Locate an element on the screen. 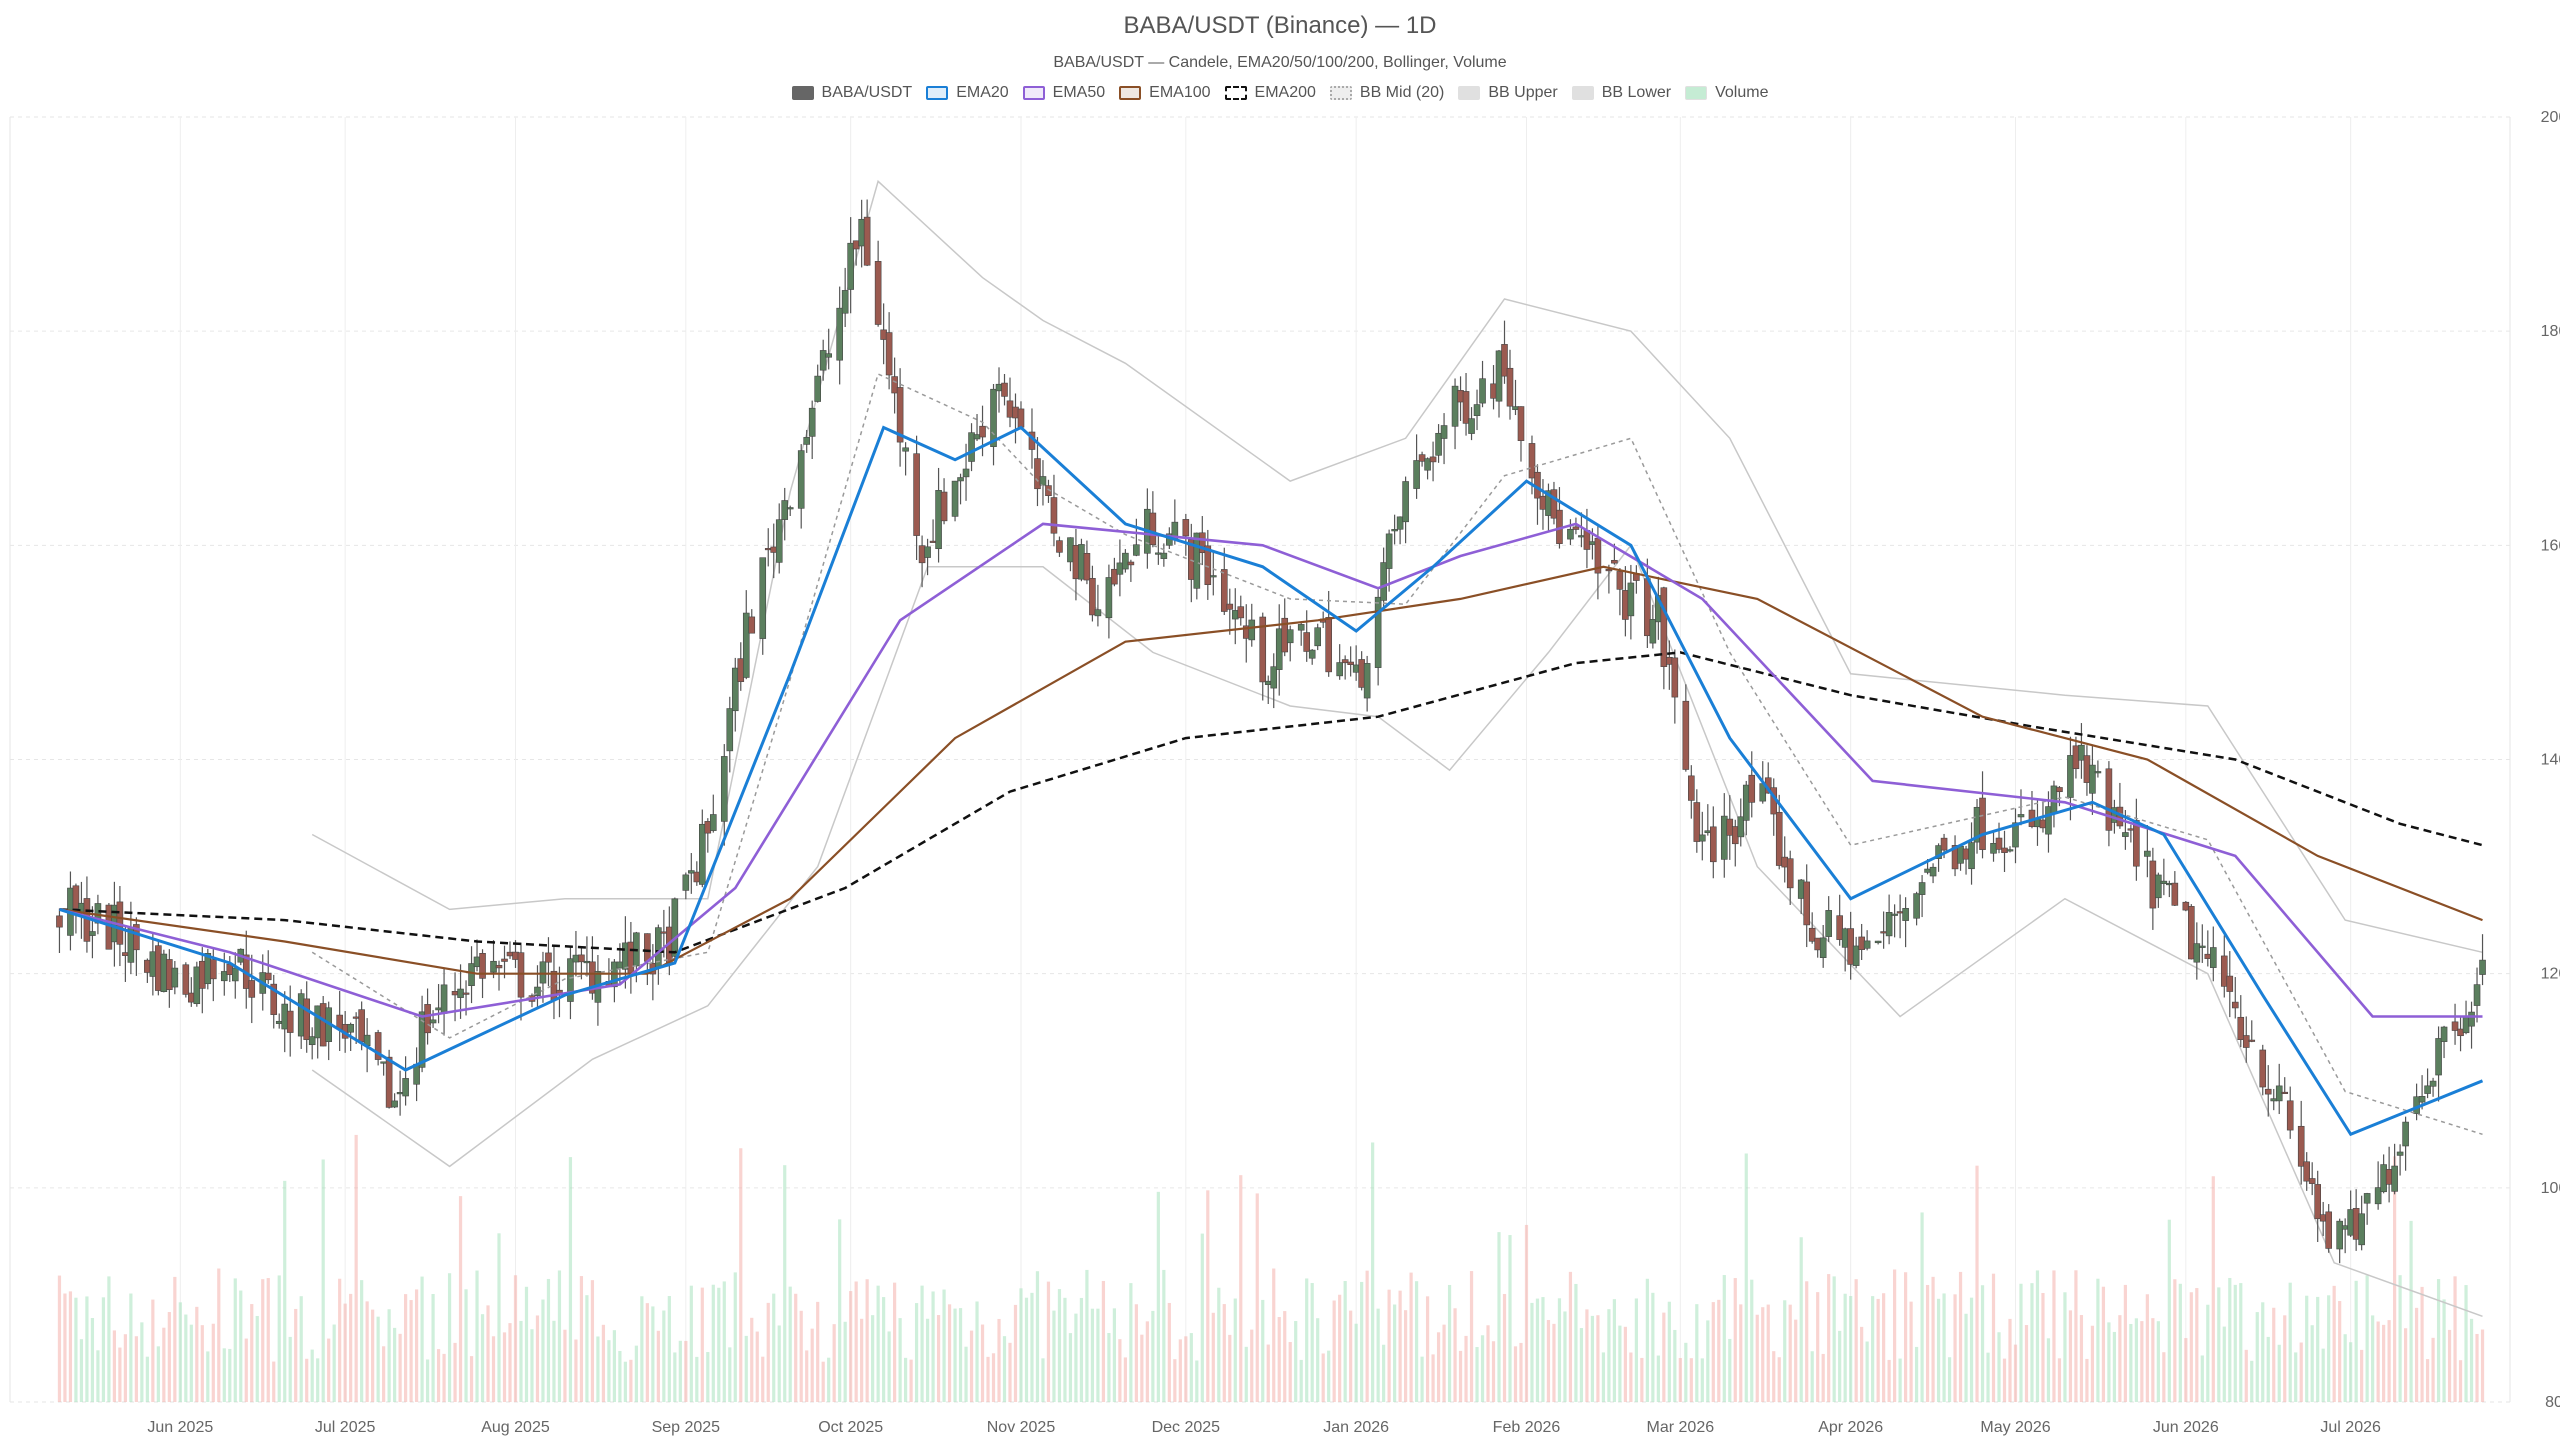  legend-item: BB Mid (20) is located at coordinates (1386, 93).